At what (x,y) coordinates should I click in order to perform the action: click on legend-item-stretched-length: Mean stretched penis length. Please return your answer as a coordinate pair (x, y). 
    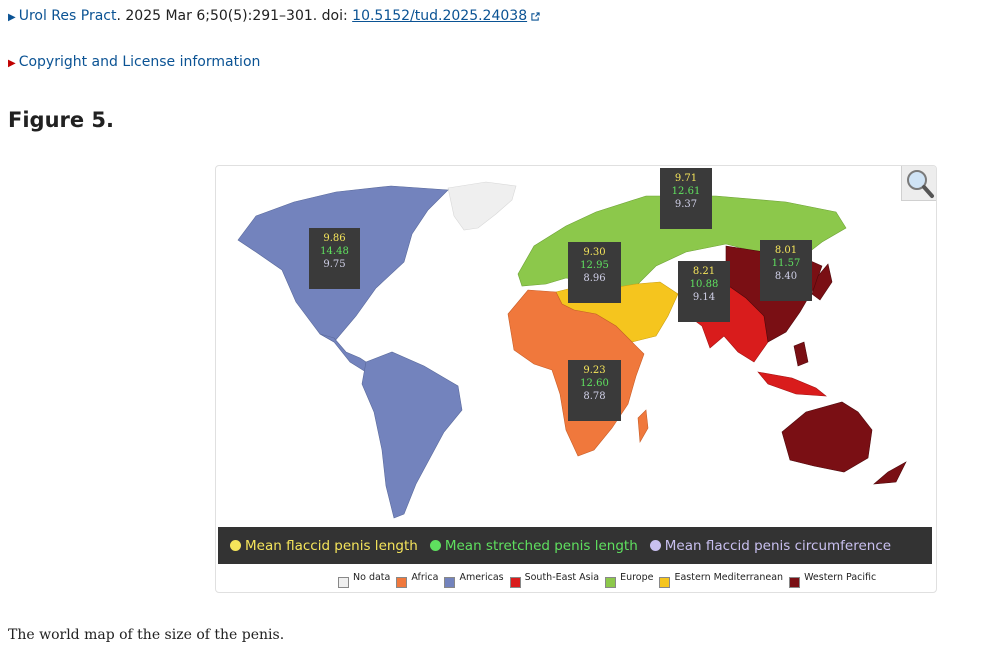
    Looking at the image, I should click on (533, 545).